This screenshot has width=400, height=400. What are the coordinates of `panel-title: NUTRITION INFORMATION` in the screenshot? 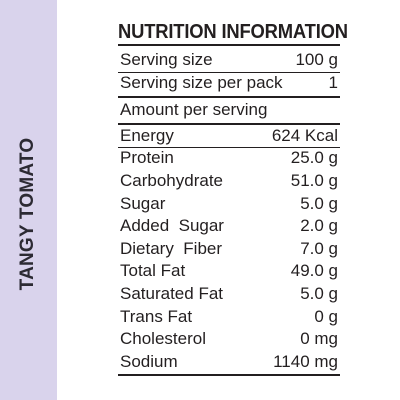 It's located at (233, 32).